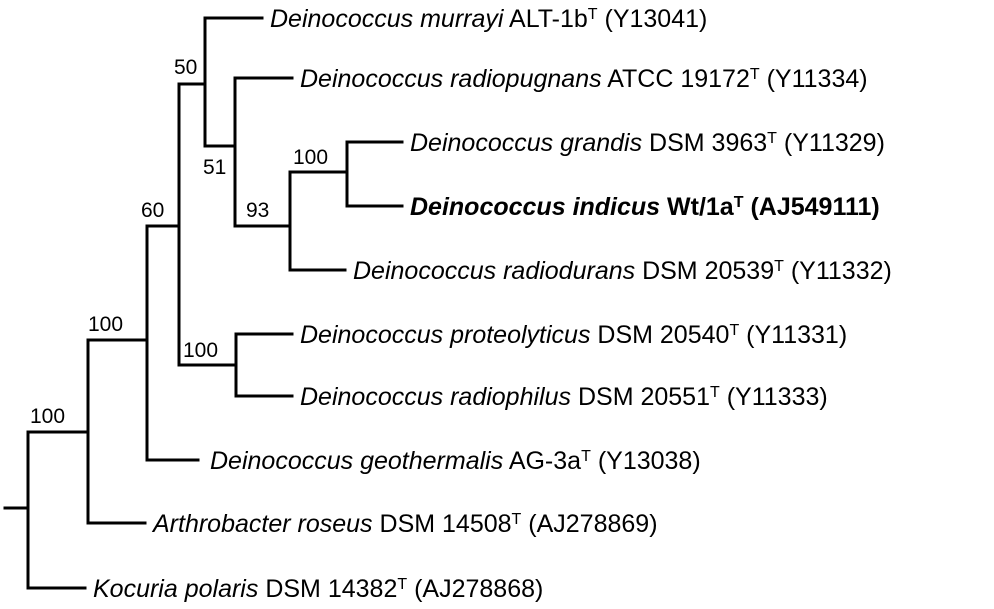  I want to click on taxon-name: Arthrobacter, so click(221, 524).